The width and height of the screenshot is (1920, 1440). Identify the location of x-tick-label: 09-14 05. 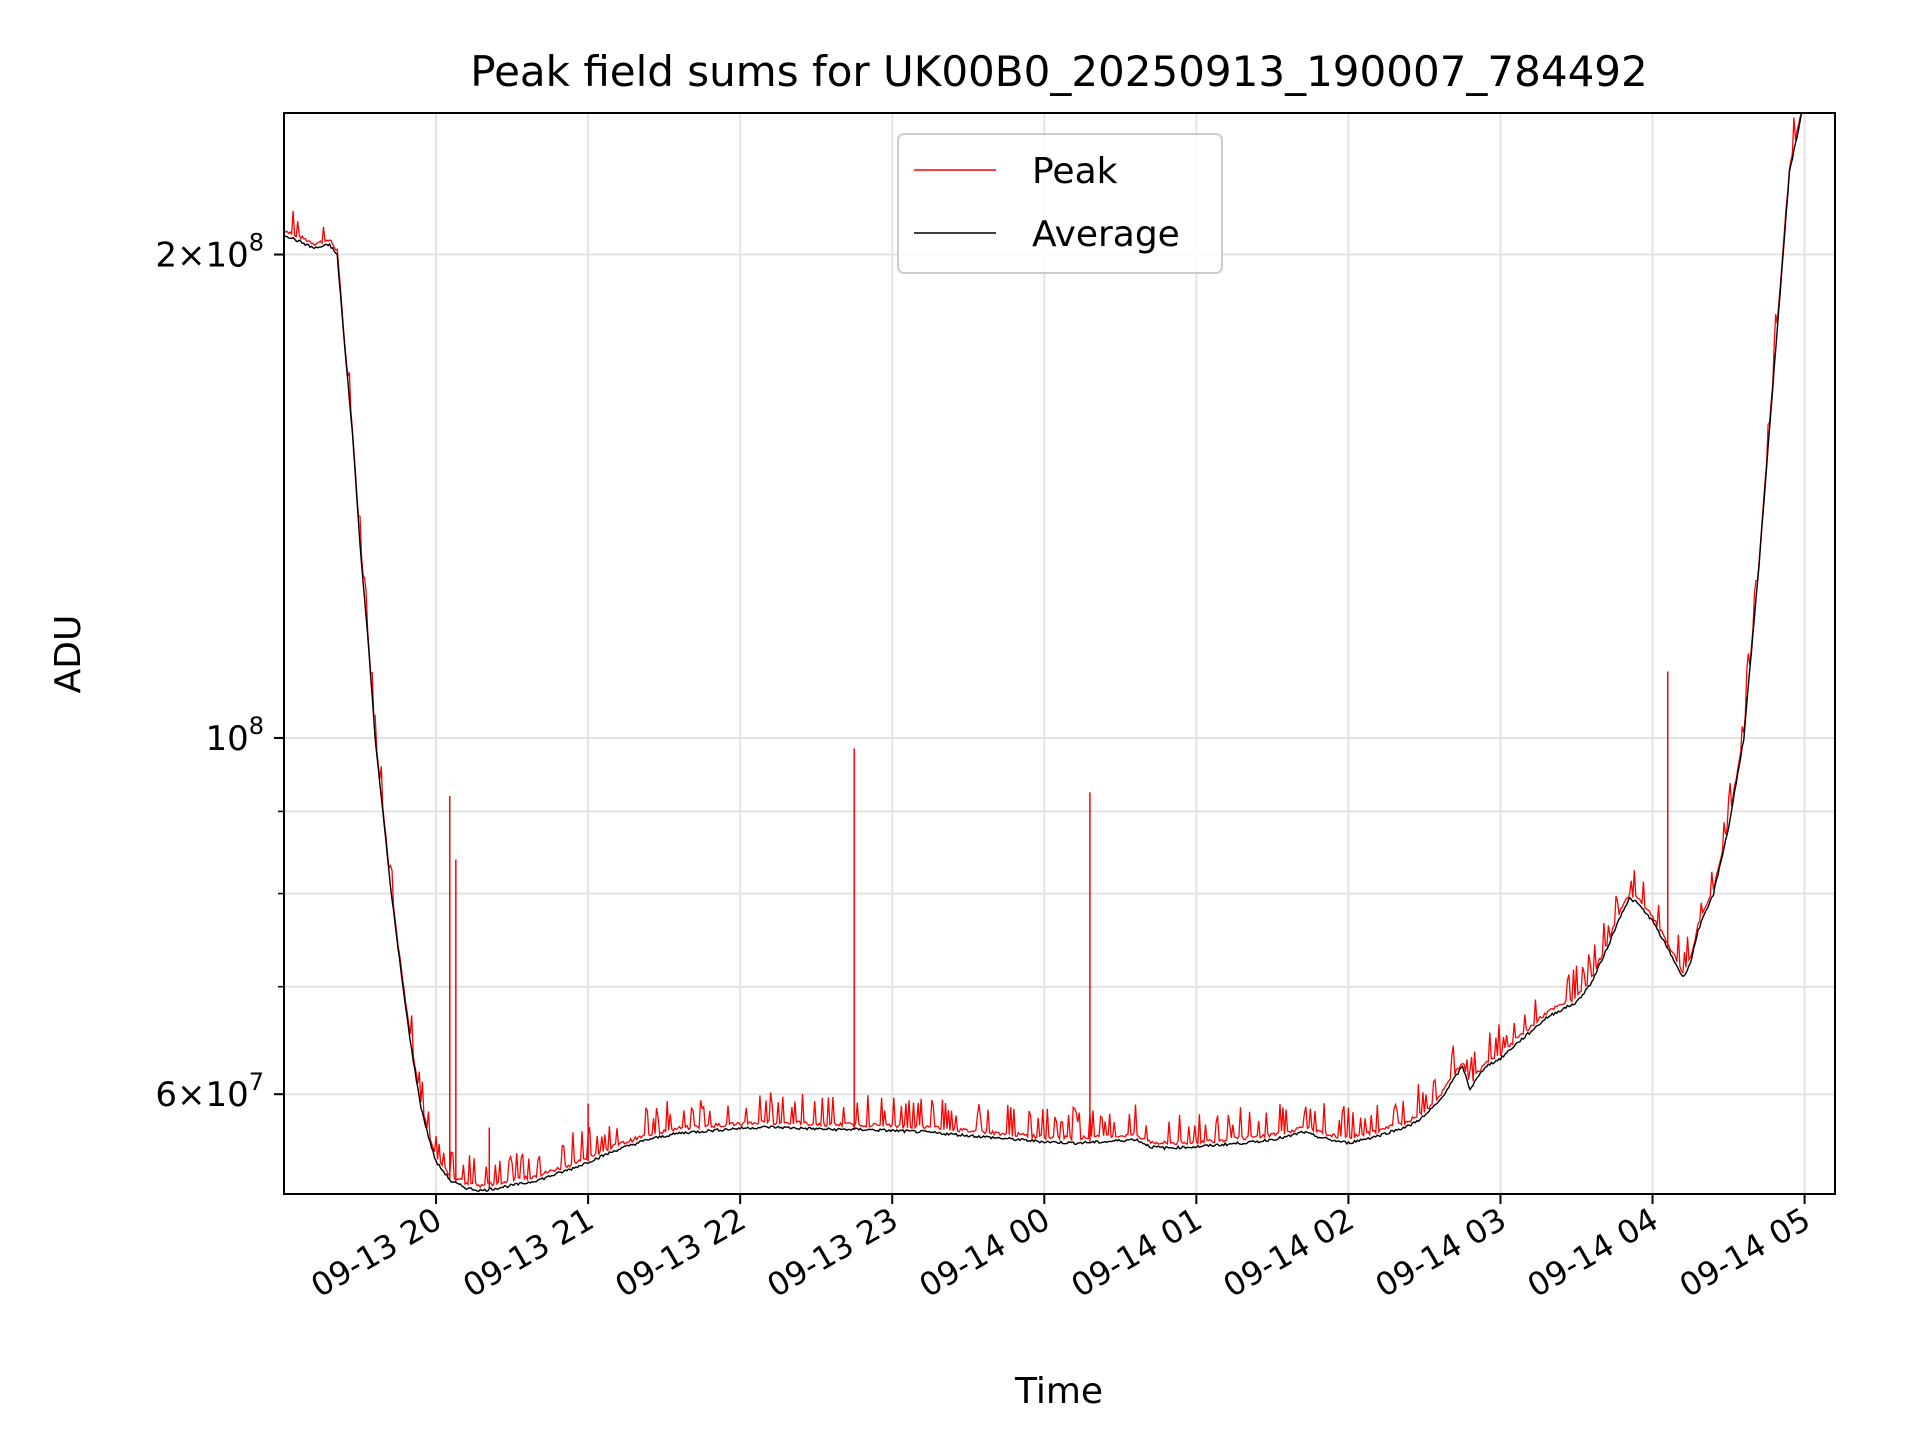
(1745, 1252).